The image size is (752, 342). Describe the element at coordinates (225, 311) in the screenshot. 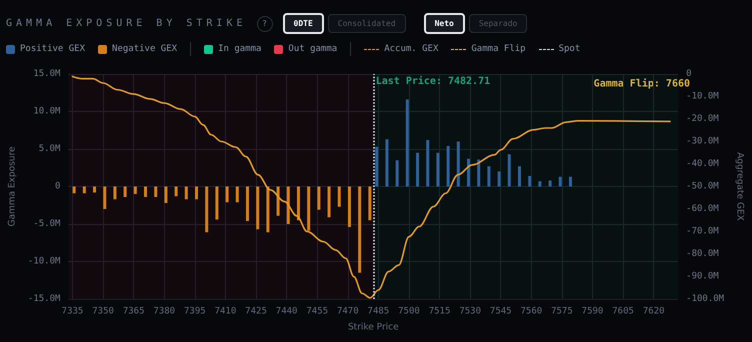

I see `x-tick-label: 7410` at that location.